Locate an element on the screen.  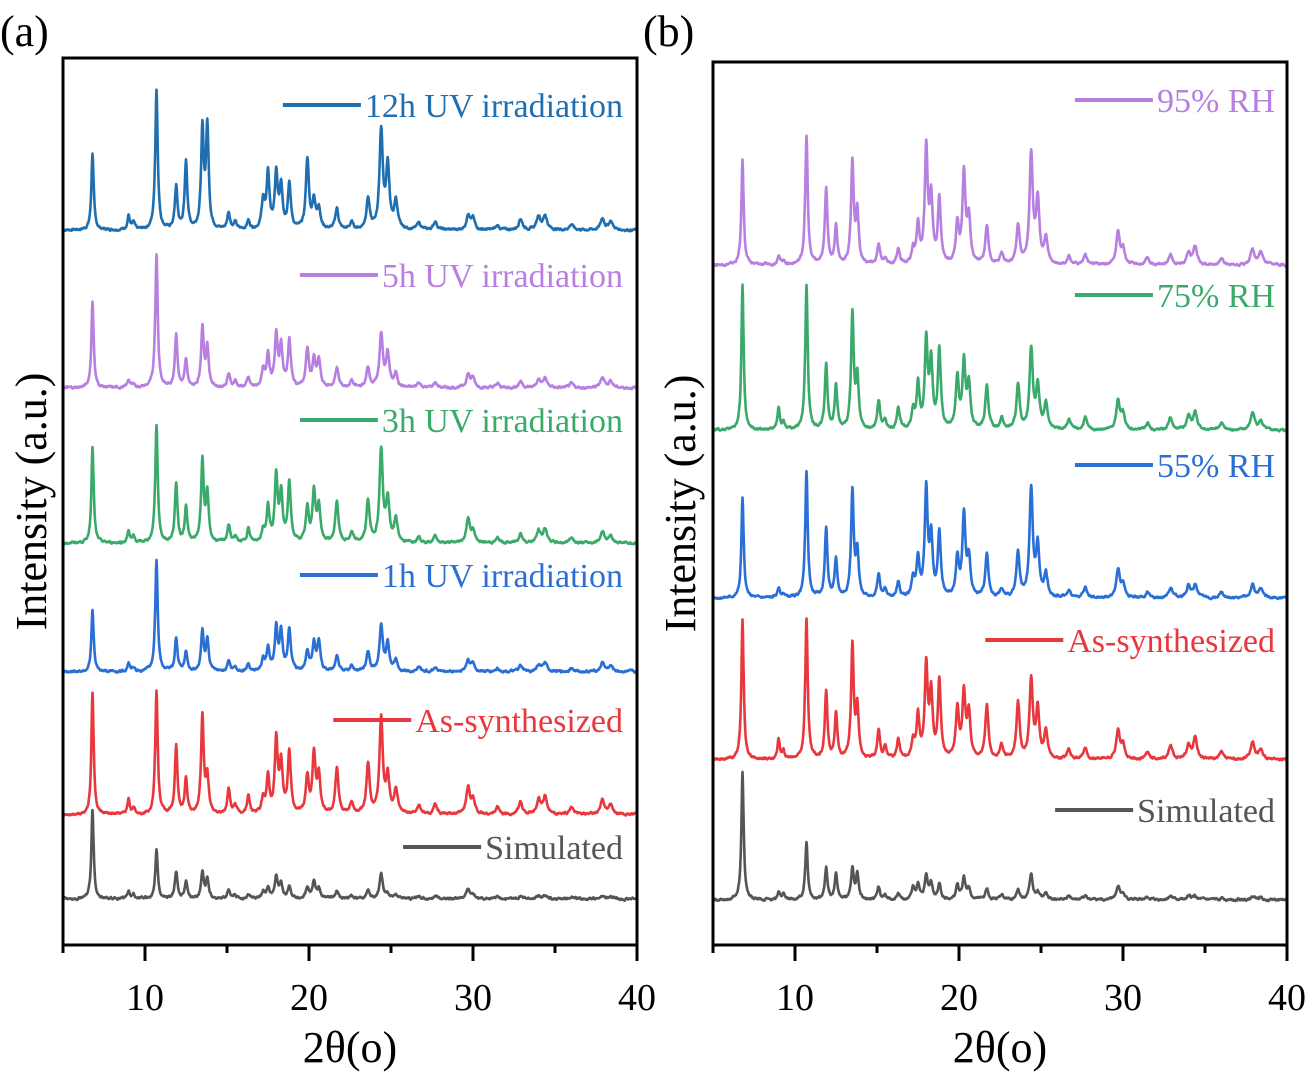
legend-label: 75% RH is located at coordinates (1216, 296).